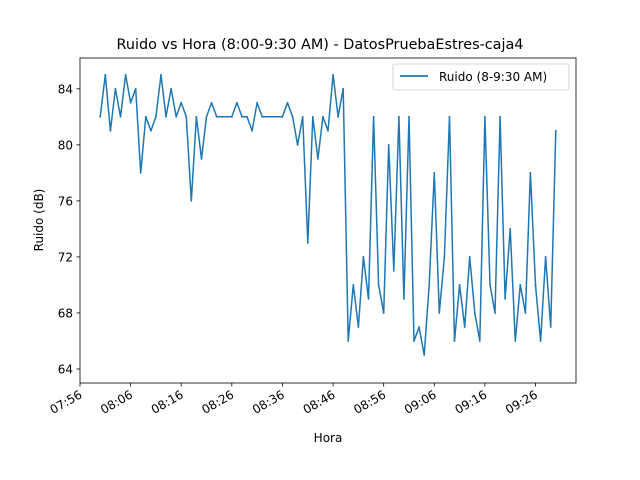 Image resolution: width=640 pixels, height=480 pixels. What do you see at coordinates (65, 89) in the screenshot?
I see `y-tick-label: 84` at bounding box center [65, 89].